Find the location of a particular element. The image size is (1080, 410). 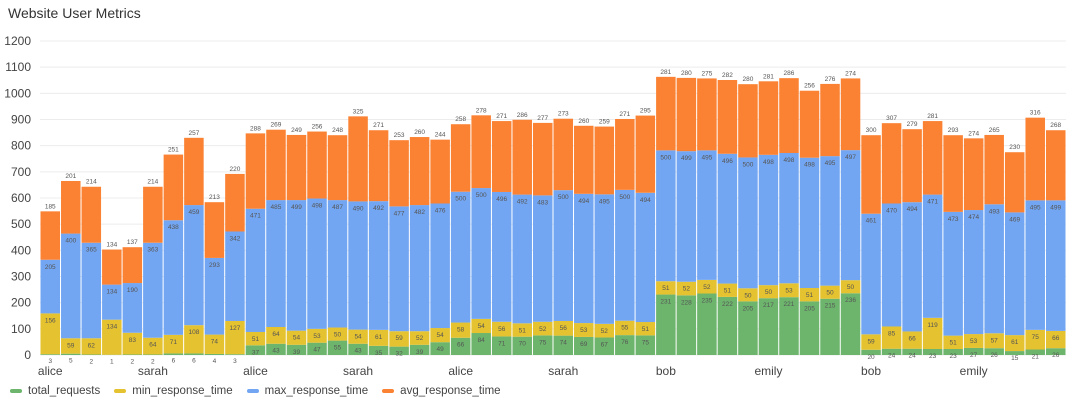

legend-item-avg-response-time: avg_response_time is located at coordinates (441, 391).